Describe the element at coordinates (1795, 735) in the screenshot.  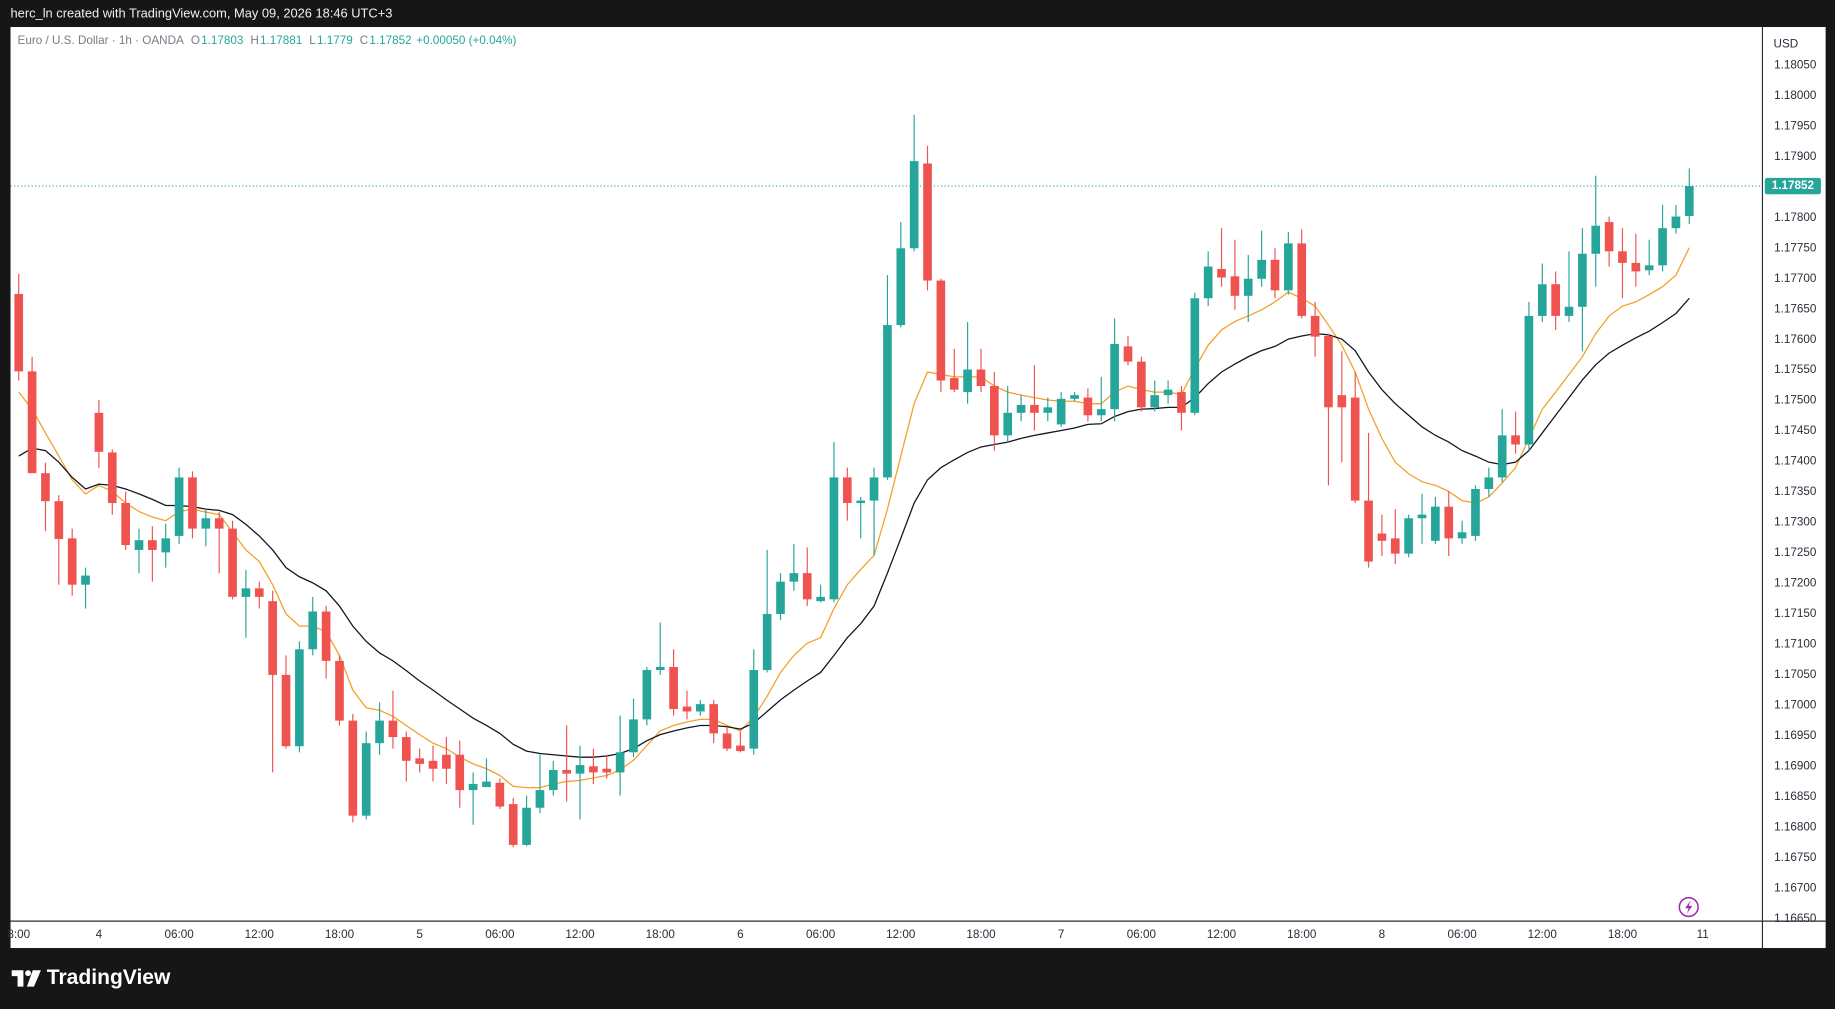
I see `y-tick-label: 1.16950` at that location.